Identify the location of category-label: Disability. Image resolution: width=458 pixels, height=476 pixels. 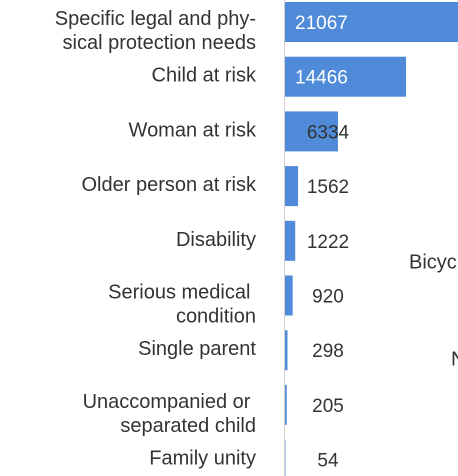
(216, 240).